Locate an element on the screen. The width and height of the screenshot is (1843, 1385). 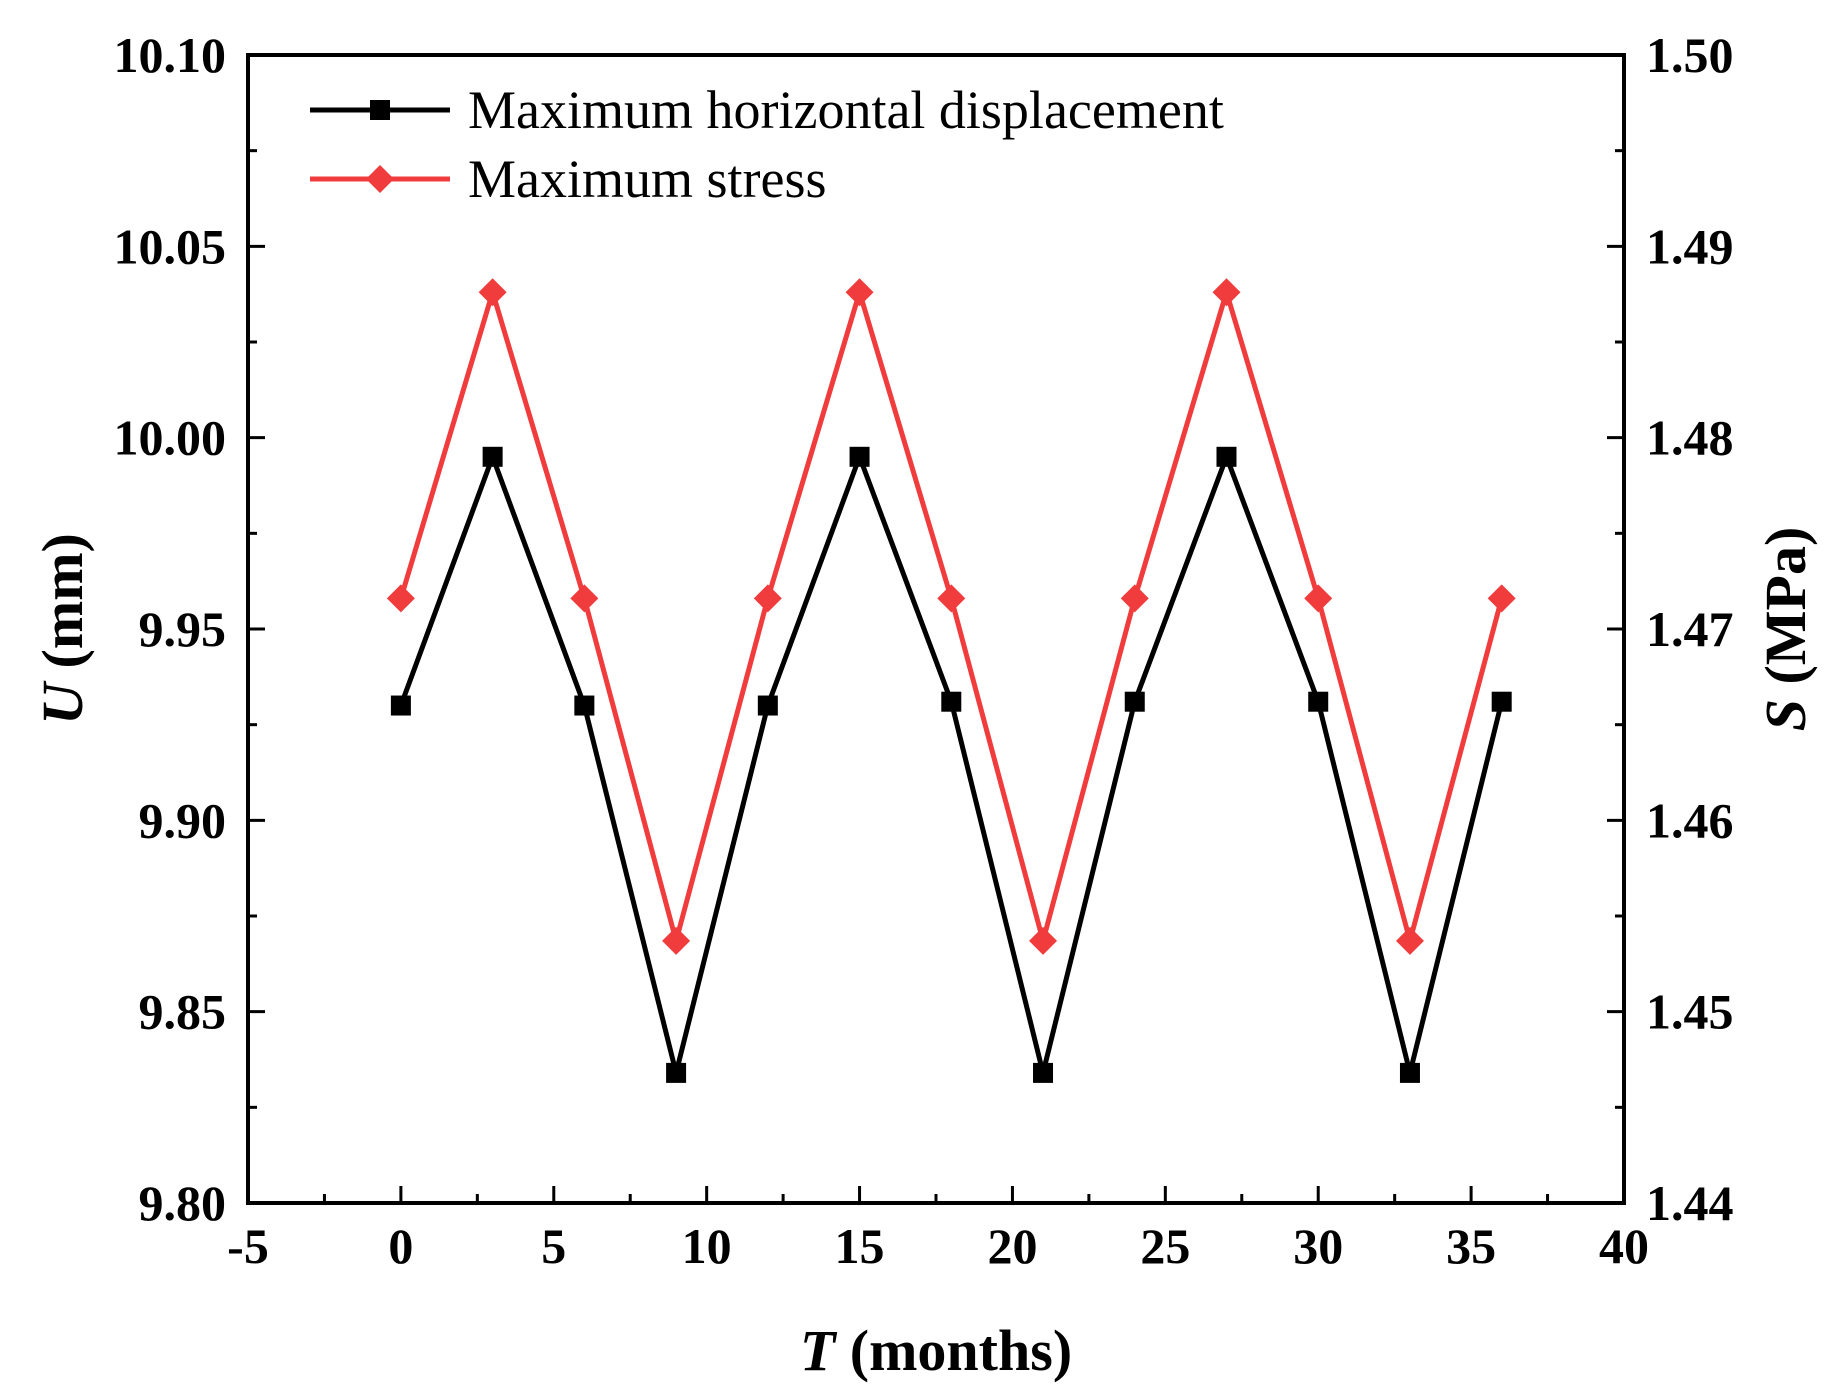
legend-label: Maximum horizontal displacement is located at coordinates (846, 110).